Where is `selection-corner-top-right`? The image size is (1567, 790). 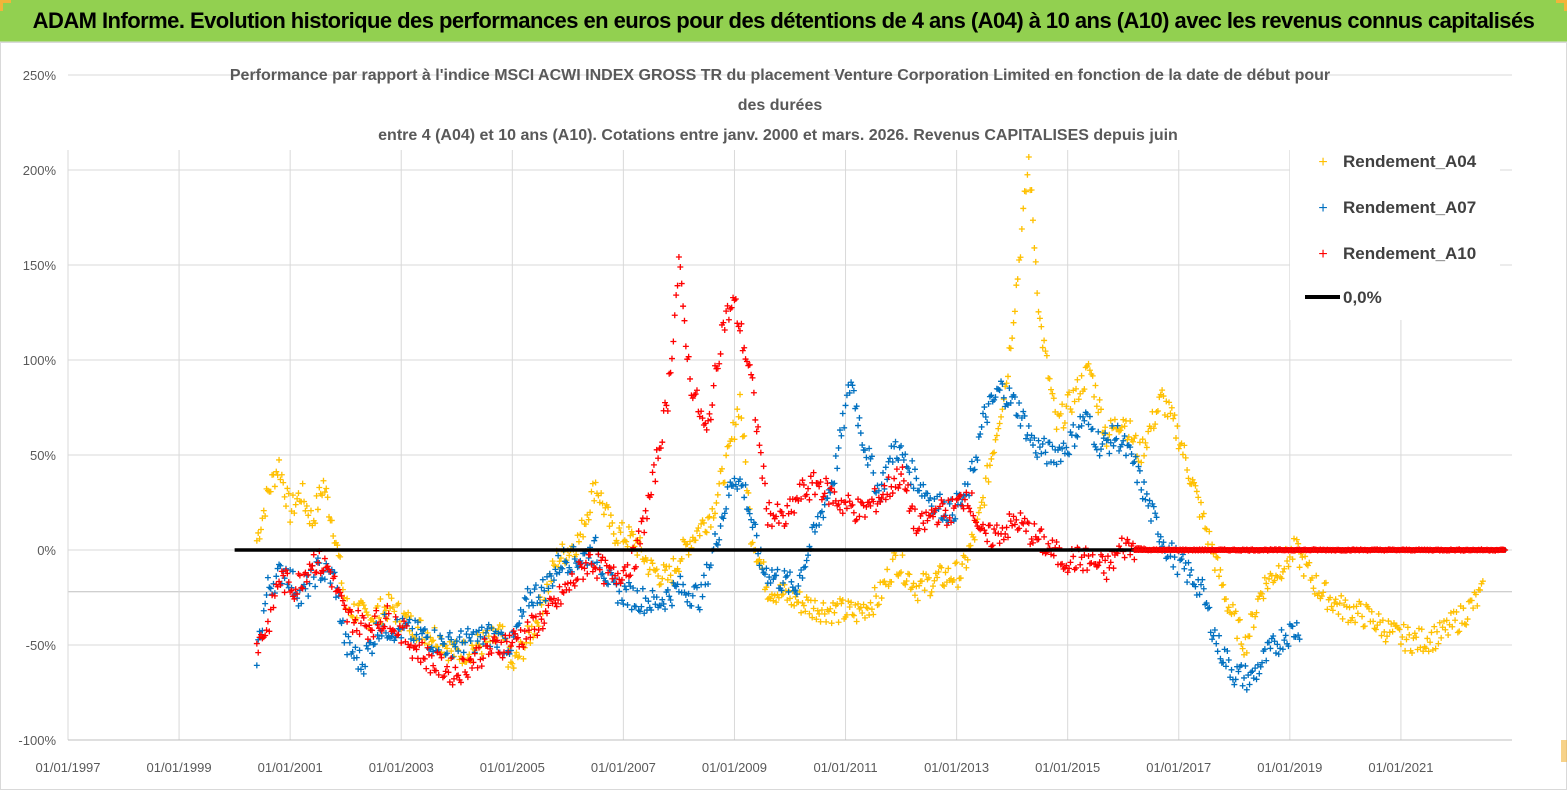
selection-corner-top-right is located at coordinates (1561, 5).